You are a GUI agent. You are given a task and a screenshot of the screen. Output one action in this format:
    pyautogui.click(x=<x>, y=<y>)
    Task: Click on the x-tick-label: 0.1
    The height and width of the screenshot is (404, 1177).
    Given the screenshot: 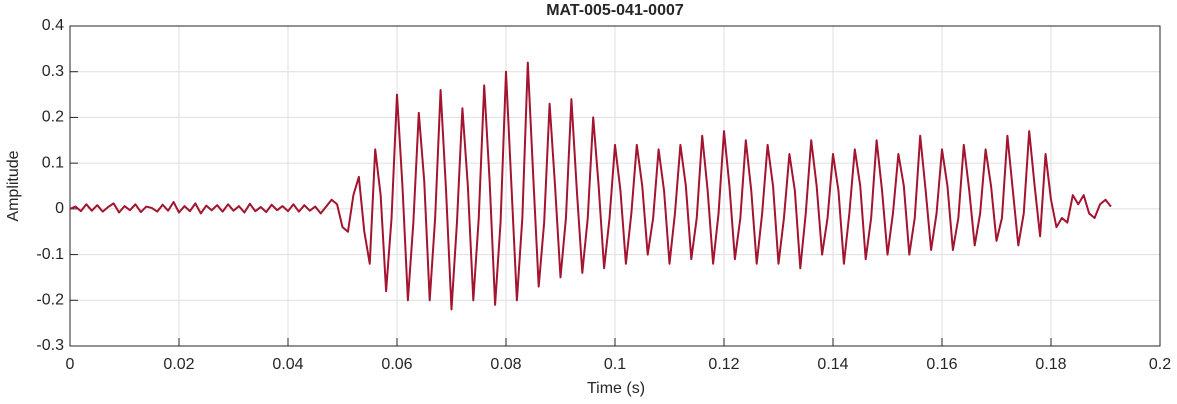 What is the action you would take?
    pyautogui.click(x=615, y=364)
    